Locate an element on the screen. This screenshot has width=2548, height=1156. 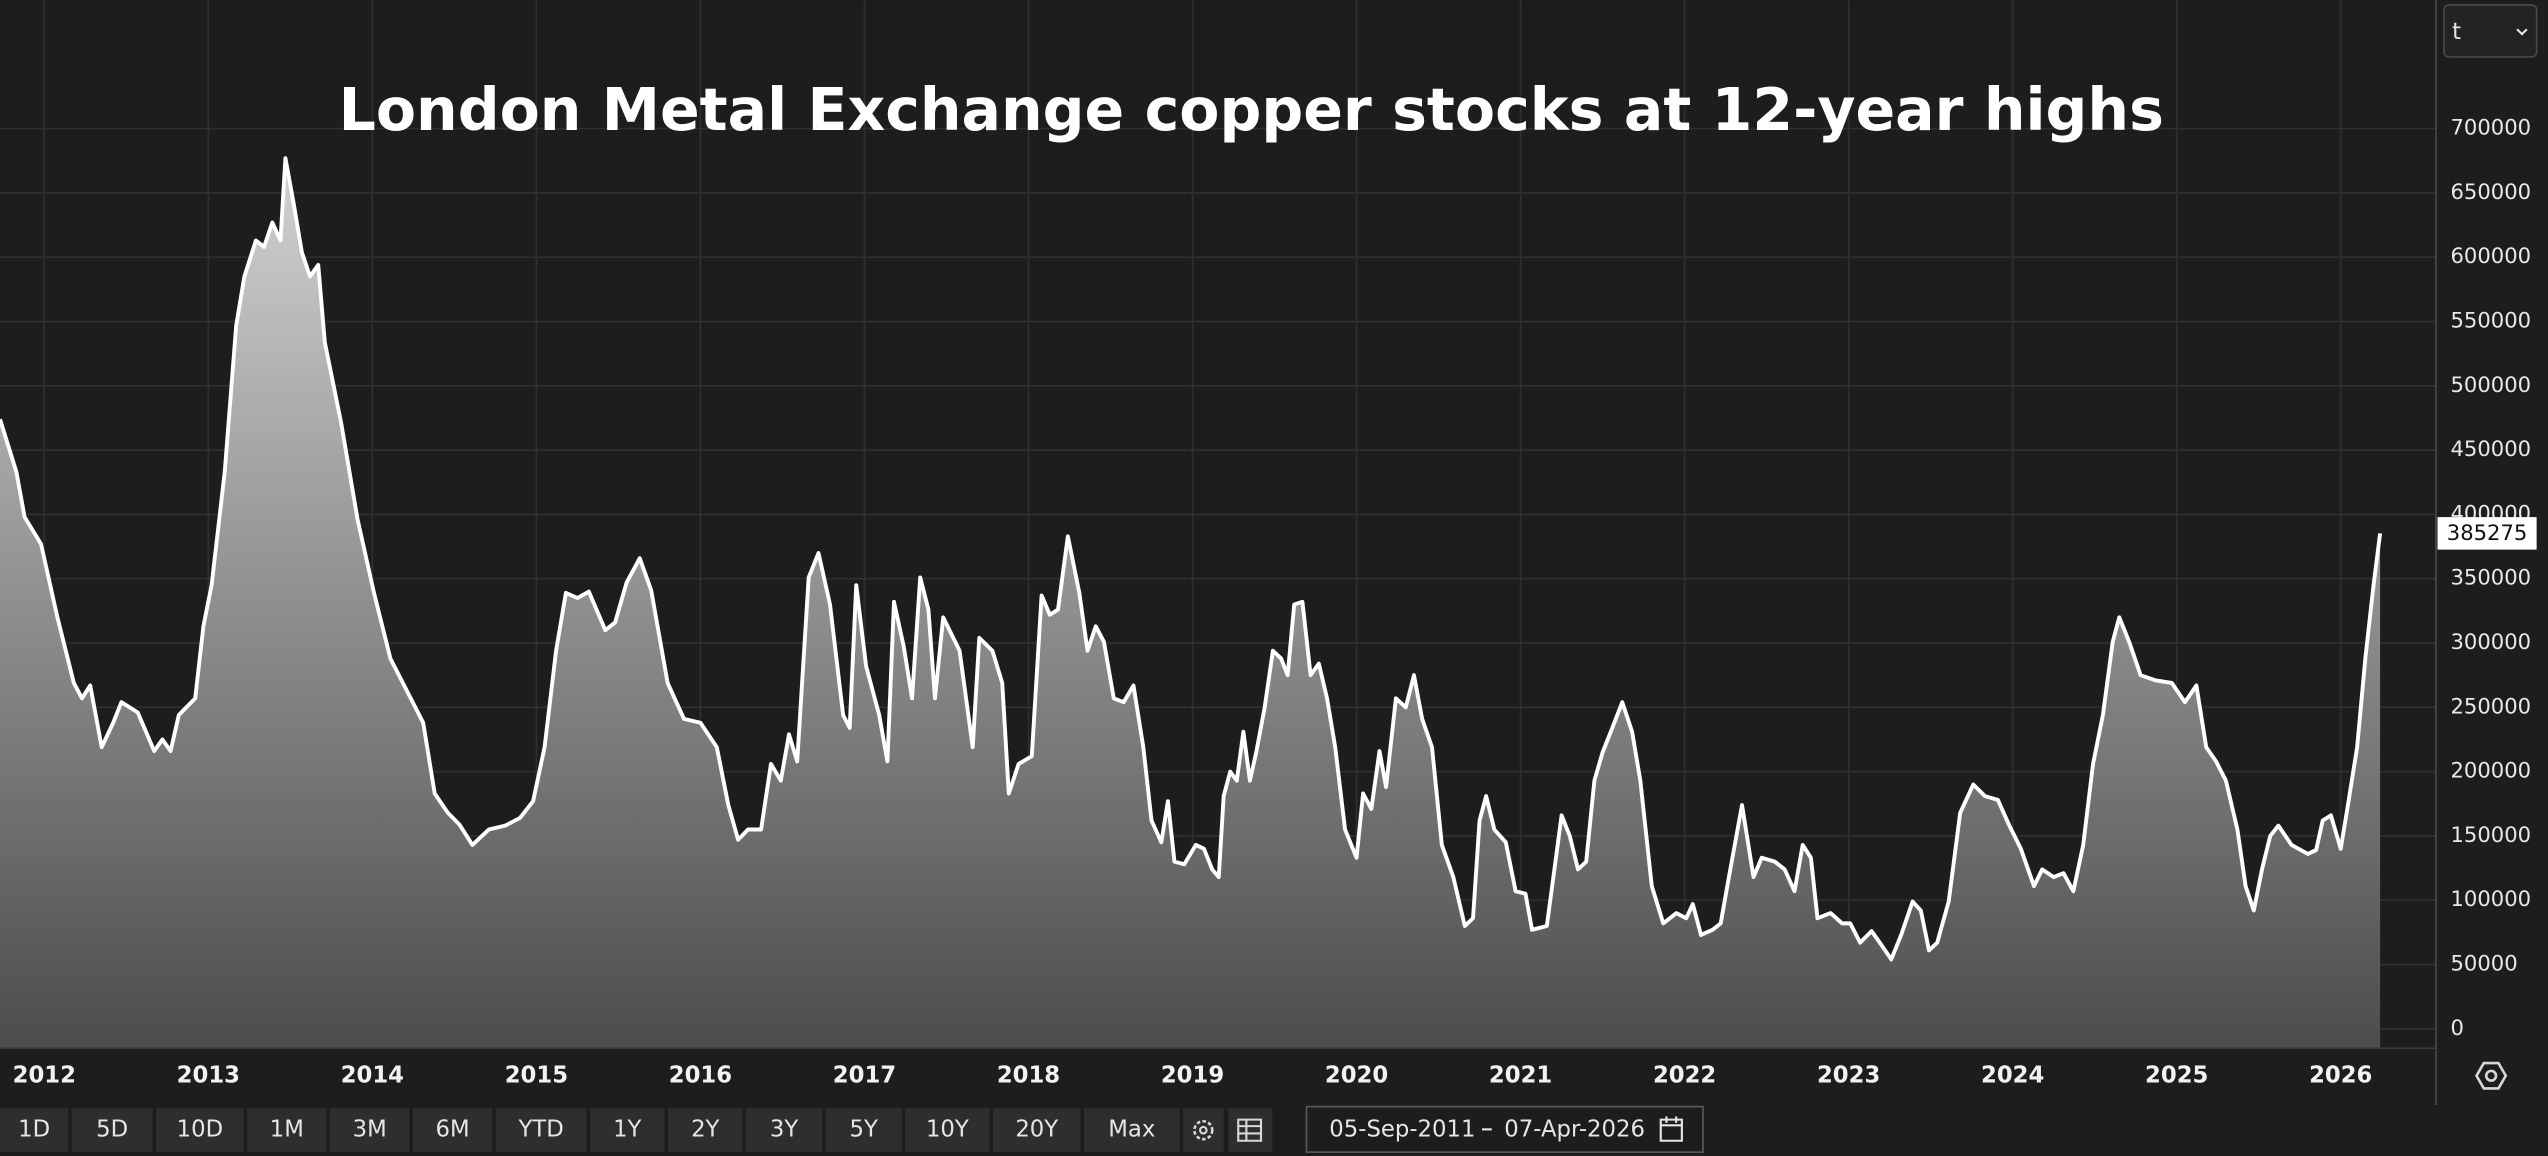
x-tick-label: 2024 is located at coordinates (2012, 1075).